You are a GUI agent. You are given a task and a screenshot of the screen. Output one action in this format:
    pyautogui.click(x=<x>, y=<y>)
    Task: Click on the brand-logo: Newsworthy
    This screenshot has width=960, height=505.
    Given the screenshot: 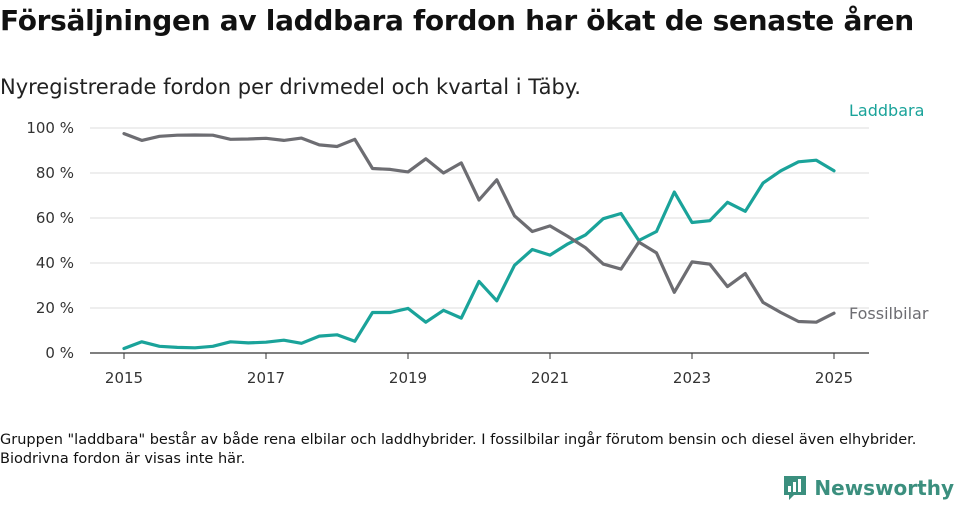 What is the action you would take?
    pyautogui.click(x=868, y=488)
    